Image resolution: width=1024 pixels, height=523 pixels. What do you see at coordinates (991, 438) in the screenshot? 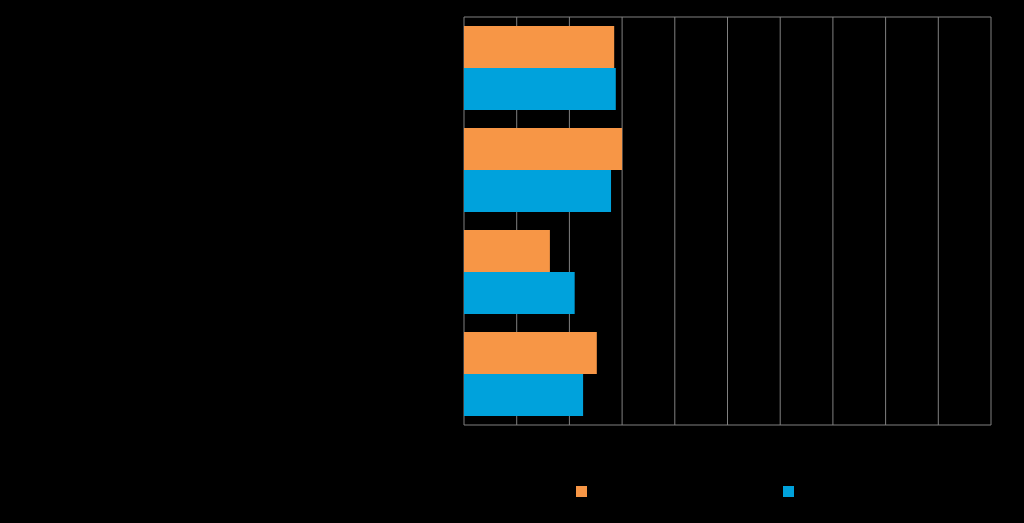
I see `x-tick-label: 10` at bounding box center [991, 438].